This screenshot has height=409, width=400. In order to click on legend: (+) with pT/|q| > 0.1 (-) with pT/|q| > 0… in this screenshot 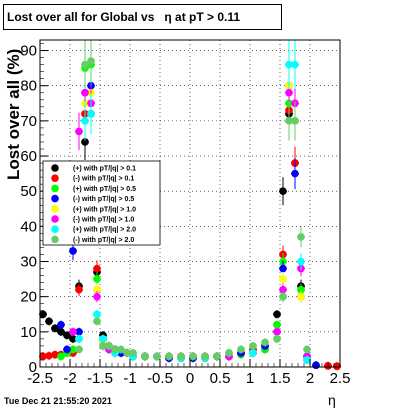, I will do `click(101, 203)`.